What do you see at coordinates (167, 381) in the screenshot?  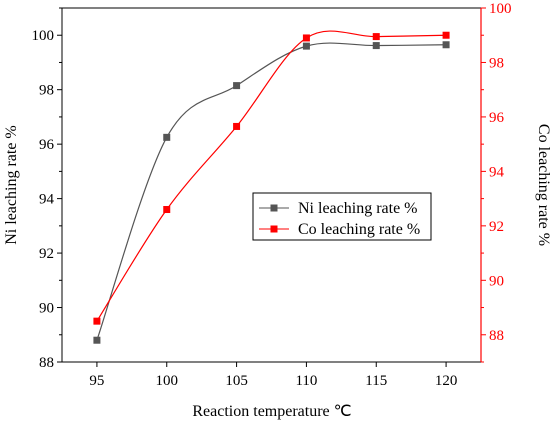 I see `x-tick-label: 100` at bounding box center [167, 381].